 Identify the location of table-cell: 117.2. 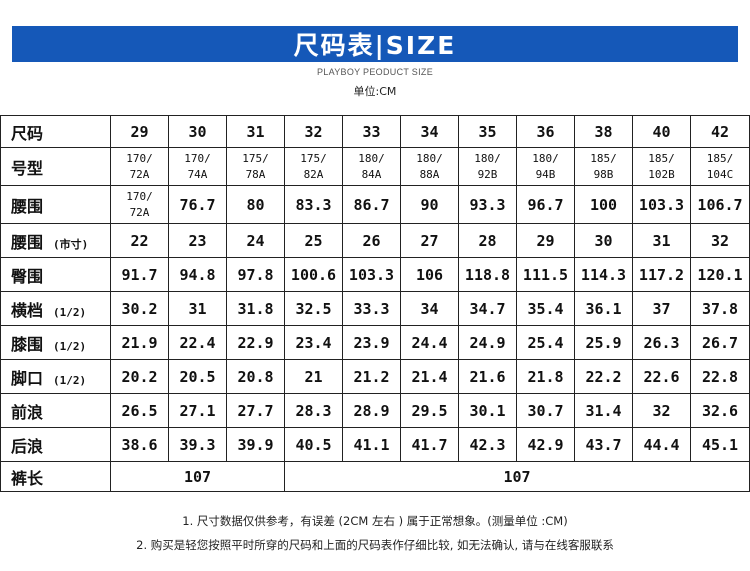
(661, 274).